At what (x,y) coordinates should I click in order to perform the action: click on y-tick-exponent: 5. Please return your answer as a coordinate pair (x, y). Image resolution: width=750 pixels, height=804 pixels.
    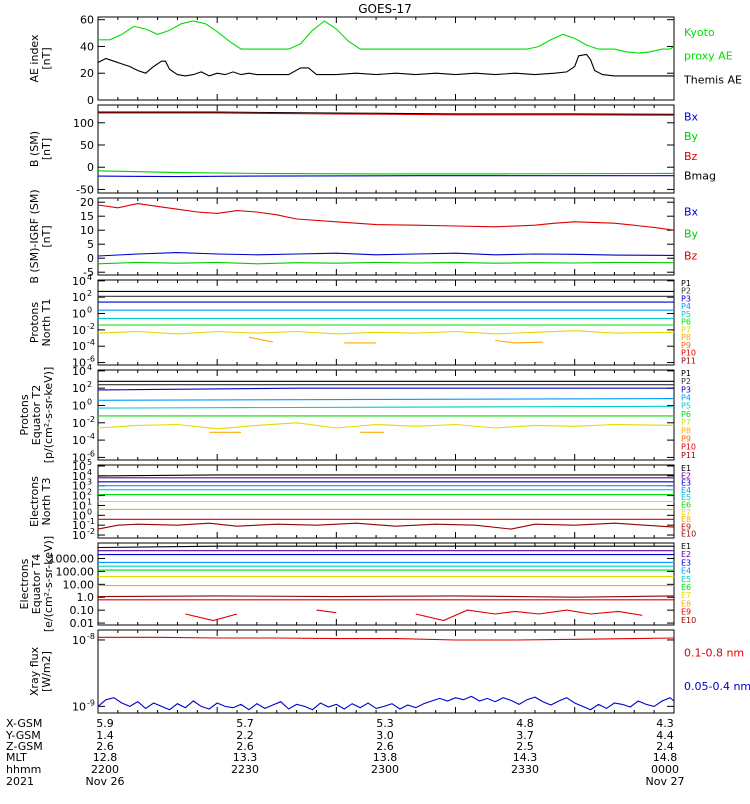
    Looking at the image, I should click on (89, 462).